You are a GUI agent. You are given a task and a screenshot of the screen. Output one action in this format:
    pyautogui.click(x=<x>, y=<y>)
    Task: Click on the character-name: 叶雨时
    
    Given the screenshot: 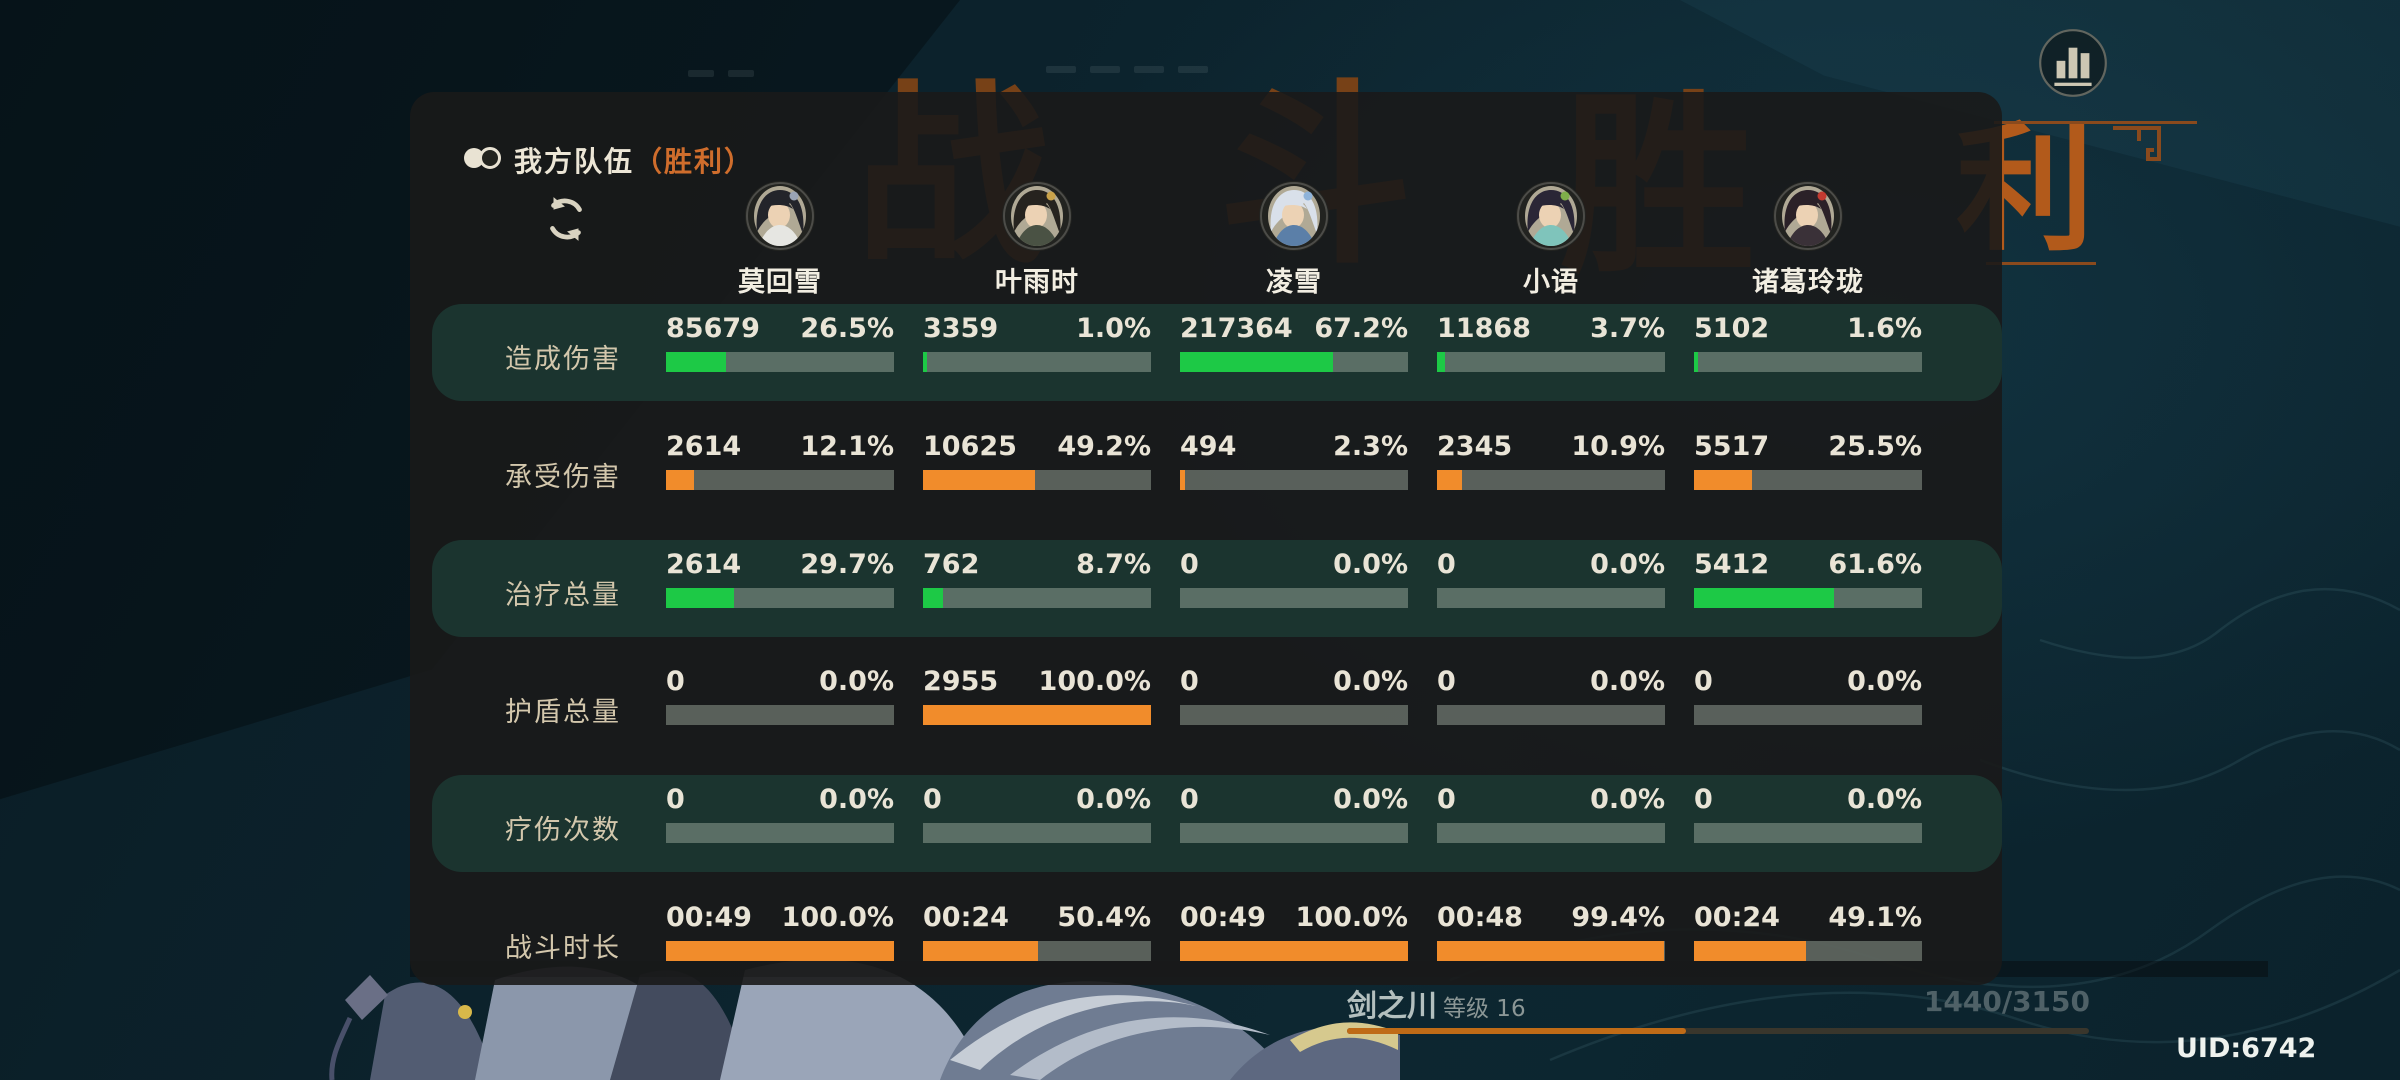 What is the action you would take?
    pyautogui.click(x=1037, y=282)
    